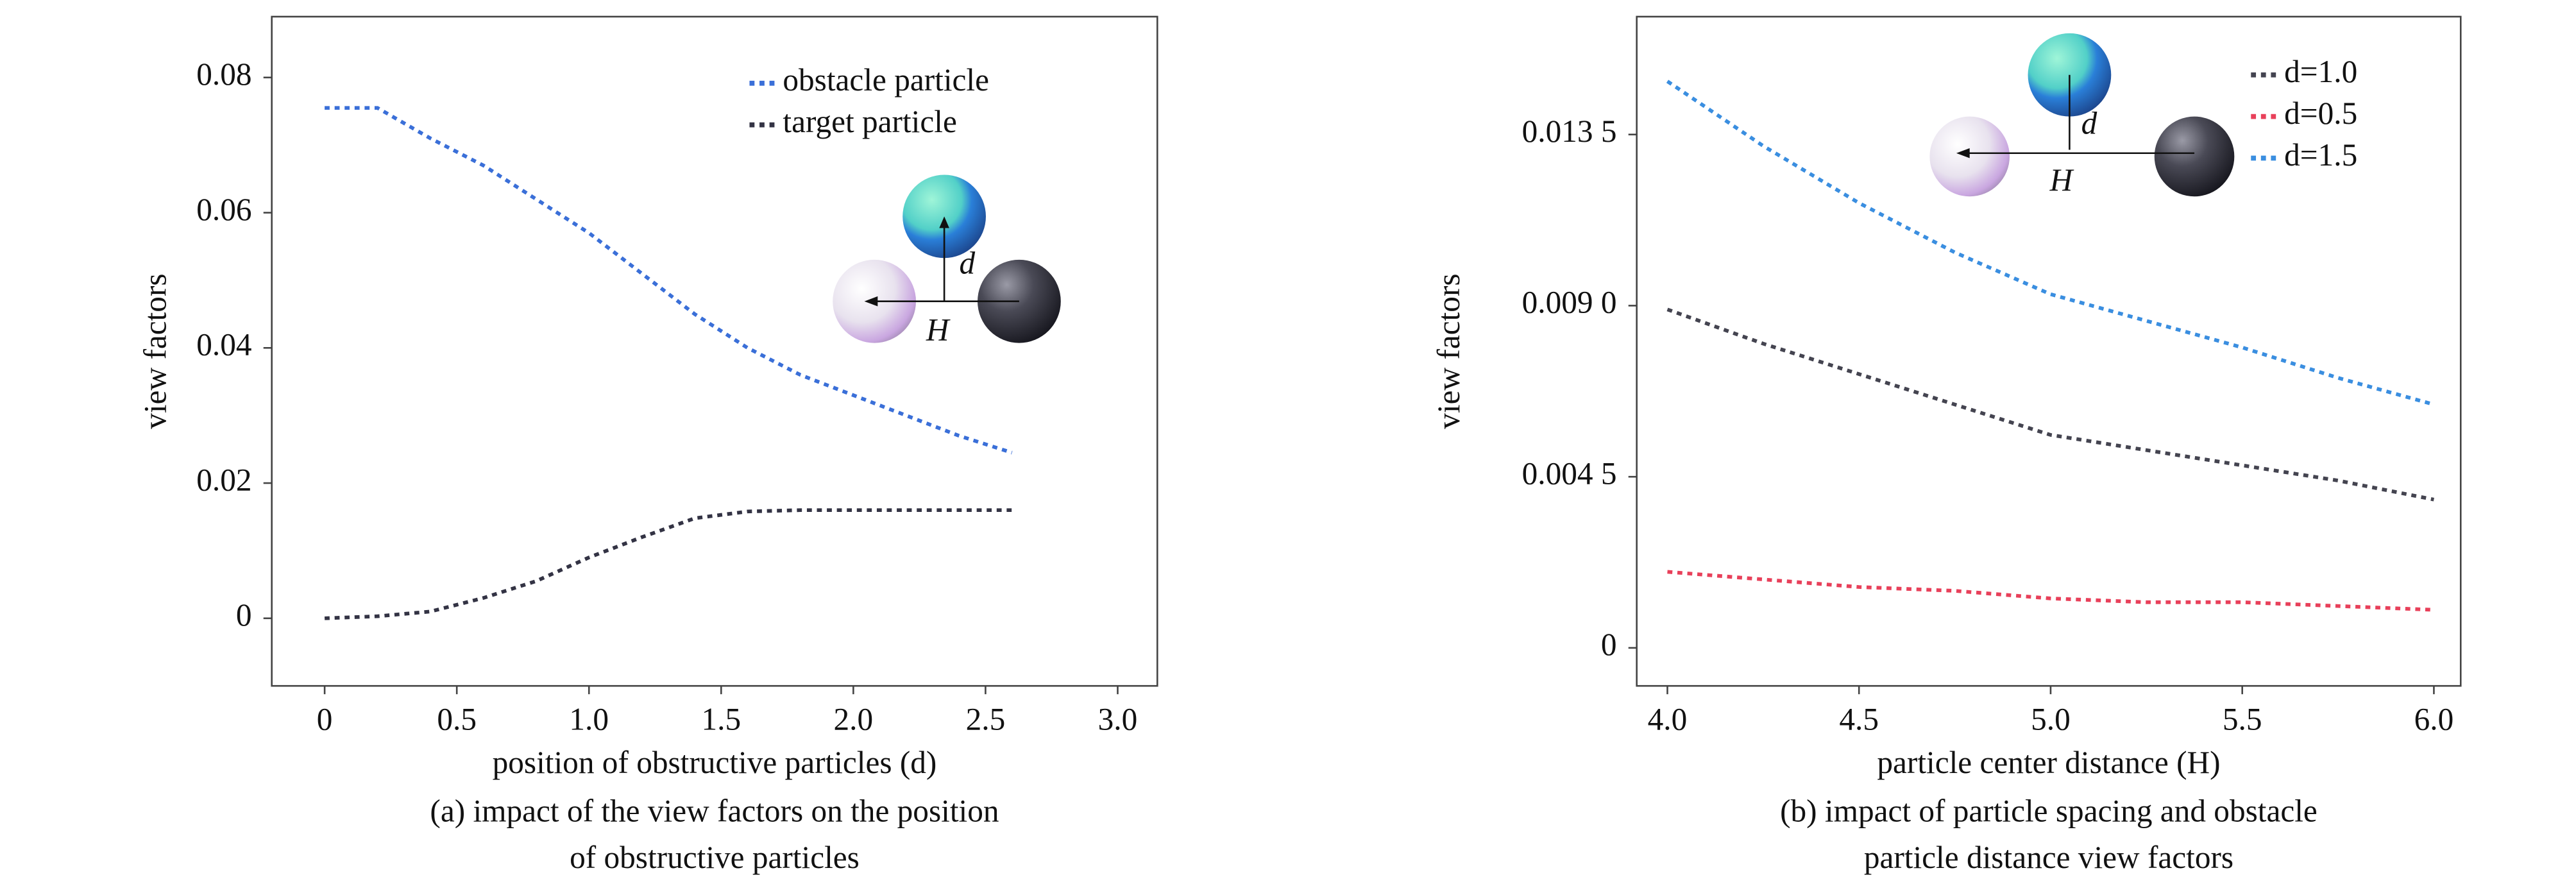 The height and width of the screenshot is (884, 2576). What do you see at coordinates (223, 479) in the screenshot?
I see `y-tick-label: 0.02` at bounding box center [223, 479].